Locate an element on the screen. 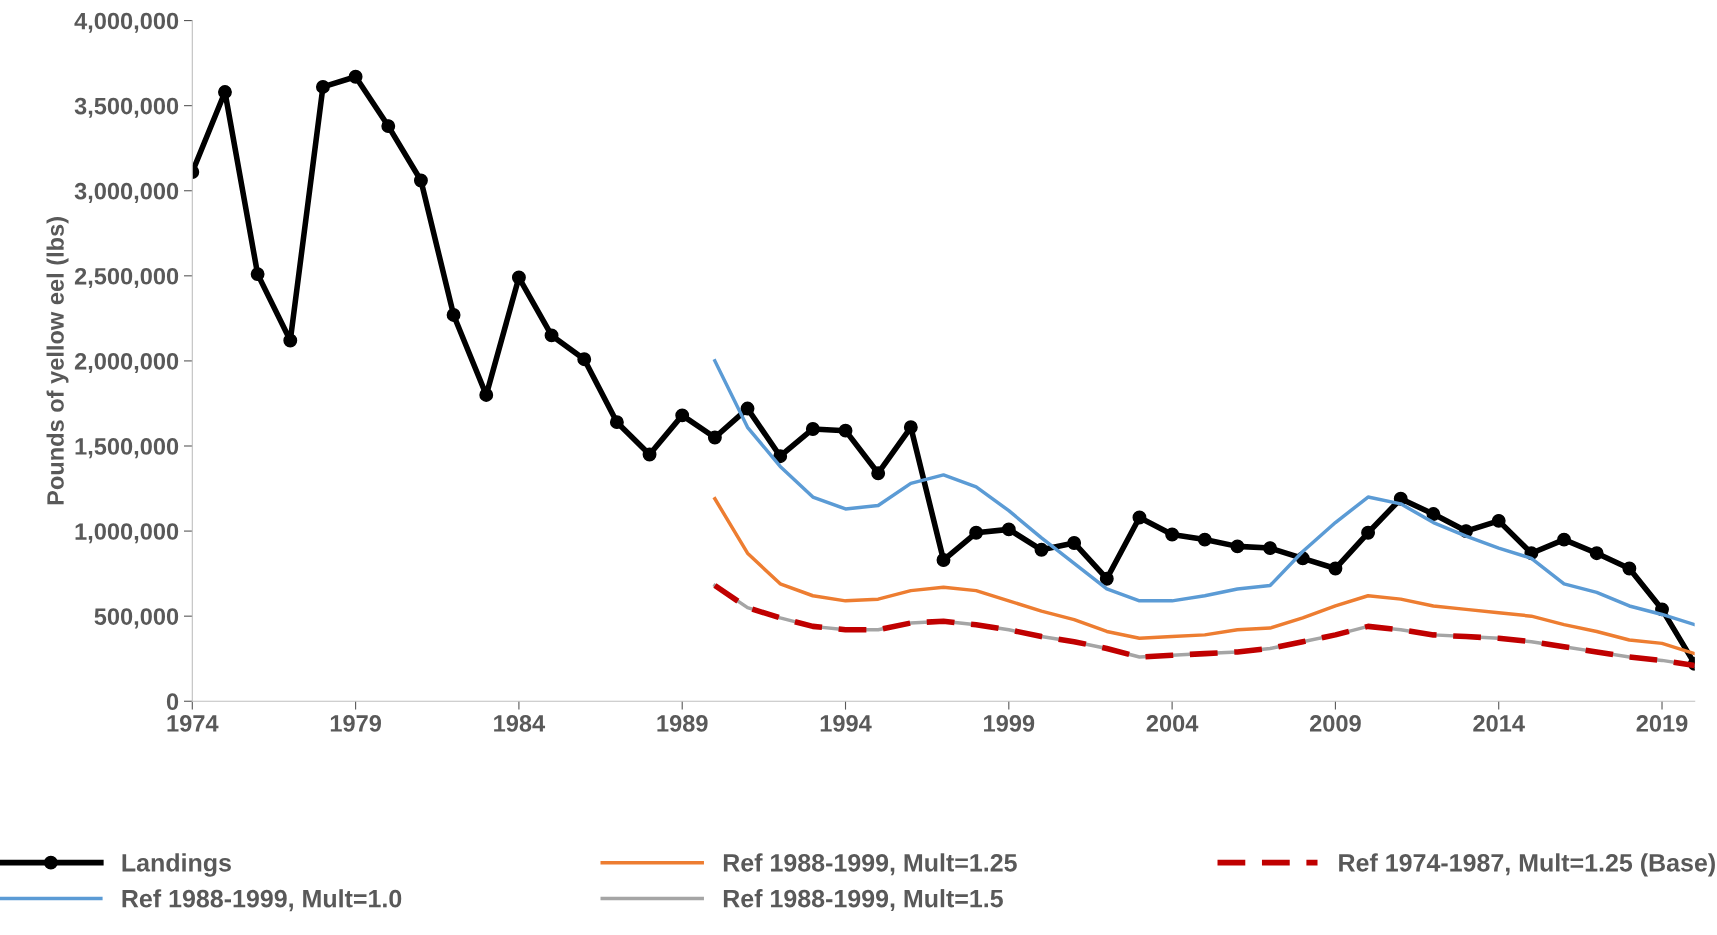 This screenshot has height=935, width=1717. x-tick-label: 2014 is located at coordinates (1499, 723).